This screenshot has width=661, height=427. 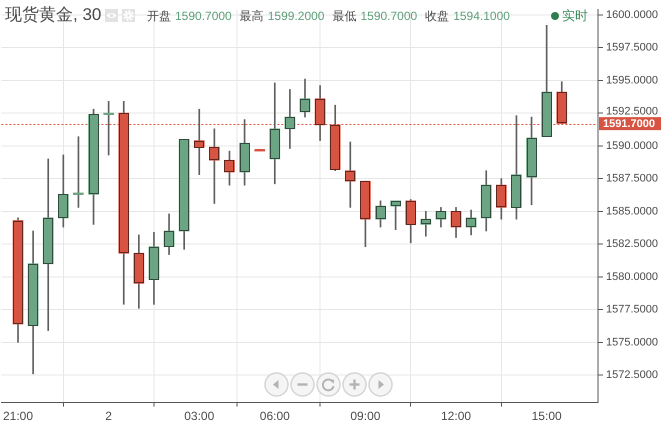 What do you see at coordinates (632, 276) in the screenshot?
I see `y-tick-label: 1580.0000` at bounding box center [632, 276].